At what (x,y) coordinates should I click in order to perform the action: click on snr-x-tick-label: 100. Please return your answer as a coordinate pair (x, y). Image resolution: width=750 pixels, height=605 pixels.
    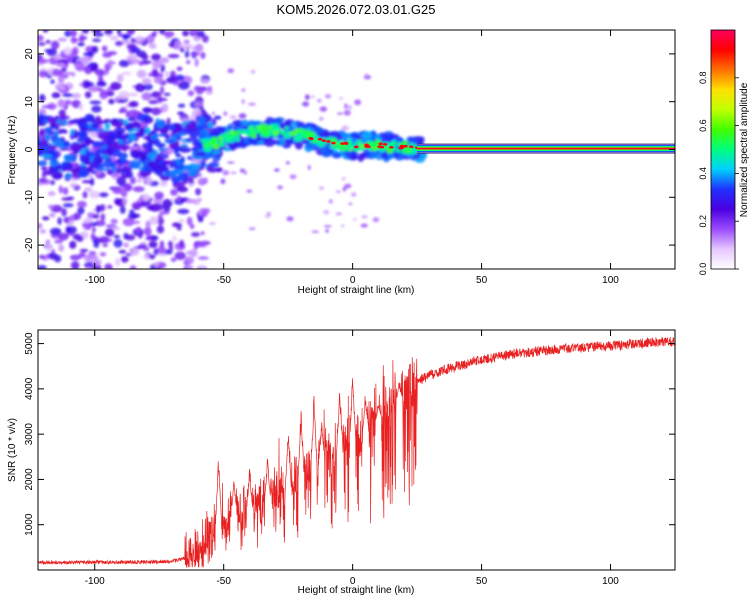
    Looking at the image, I should click on (610, 581).